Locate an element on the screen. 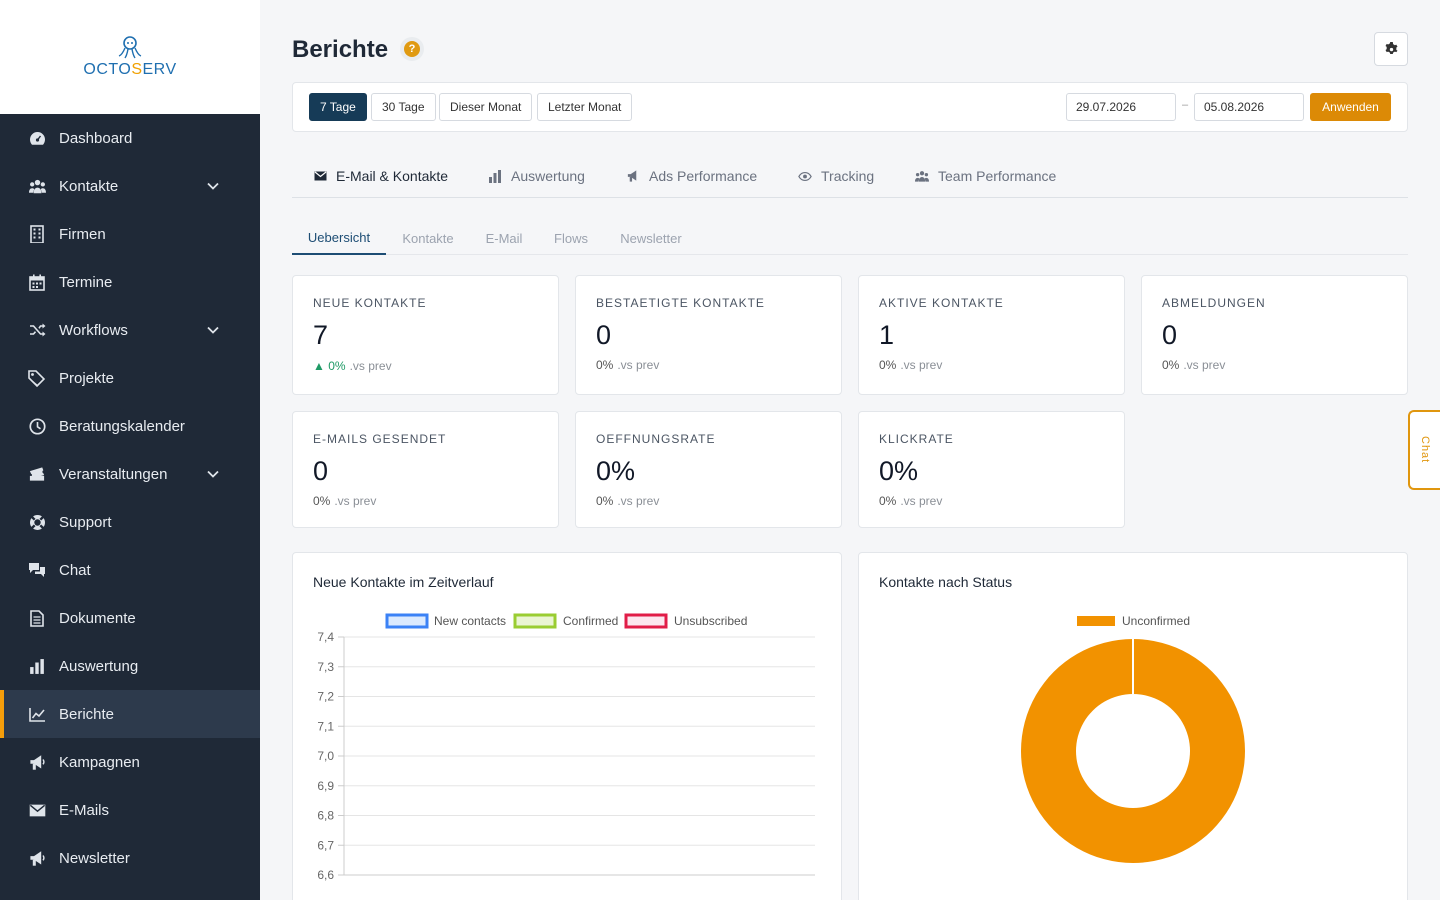 The image size is (1440, 900). page-title: Berichte is located at coordinates (340, 49).